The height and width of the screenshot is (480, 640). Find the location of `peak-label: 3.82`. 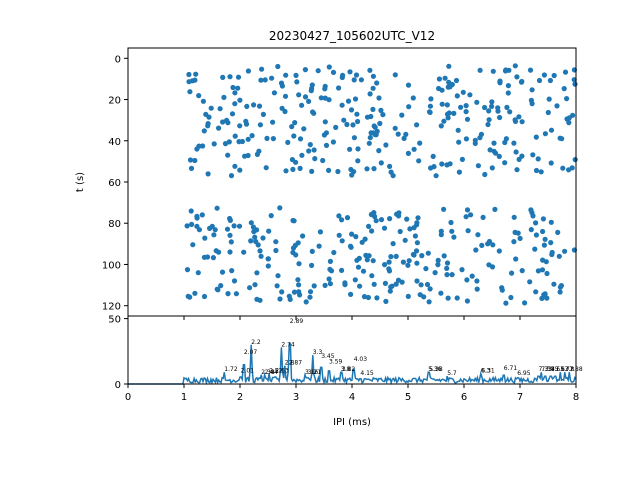

peak-label: 3.82 is located at coordinates (349, 369).